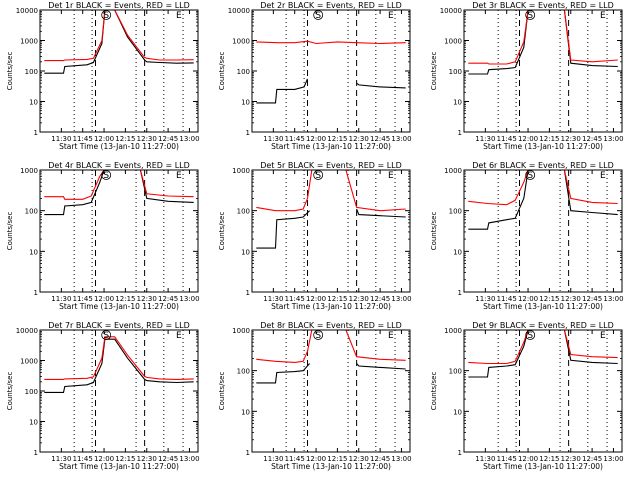  Describe the element at coordinates (331, 165) in the screenshot. I see `panel-title: Det 5r BLACK = Events, RED = LLD` at that location.